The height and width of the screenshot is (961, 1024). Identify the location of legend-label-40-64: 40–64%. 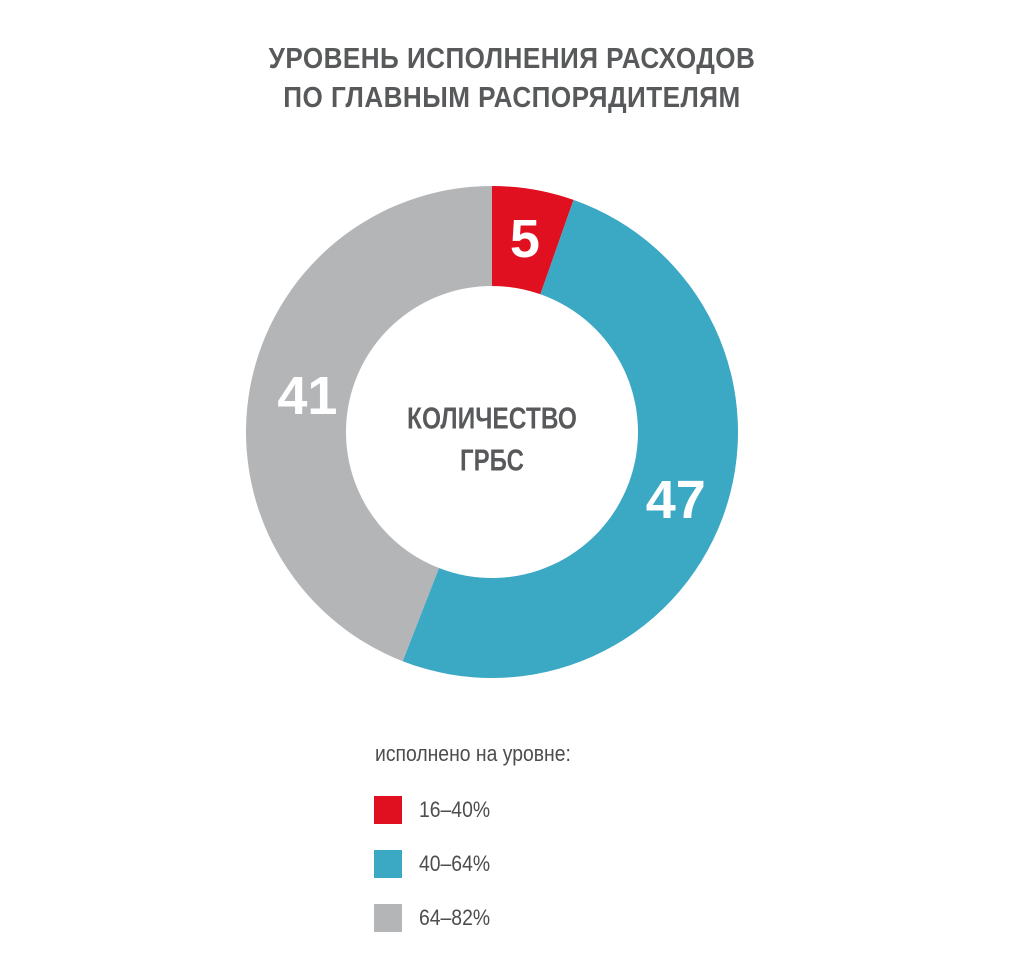
(455, 863).